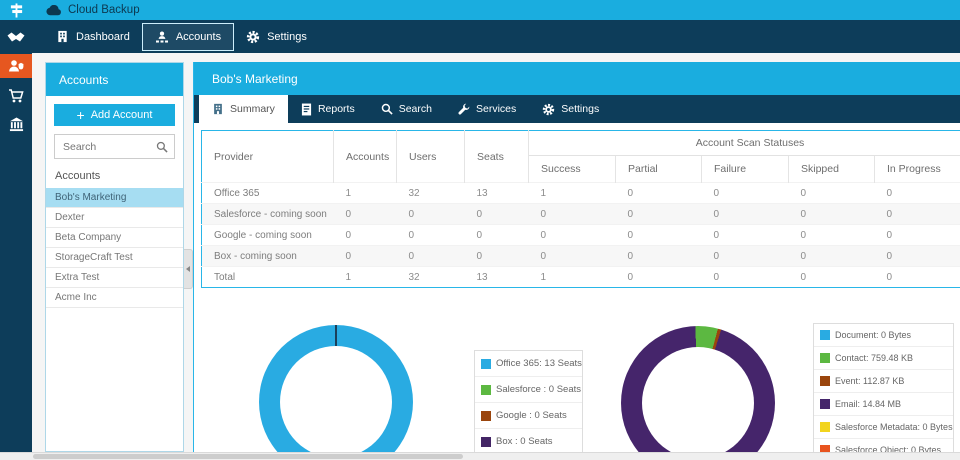  I want to click on add-account-button: + Add Account, so click(114, 115).